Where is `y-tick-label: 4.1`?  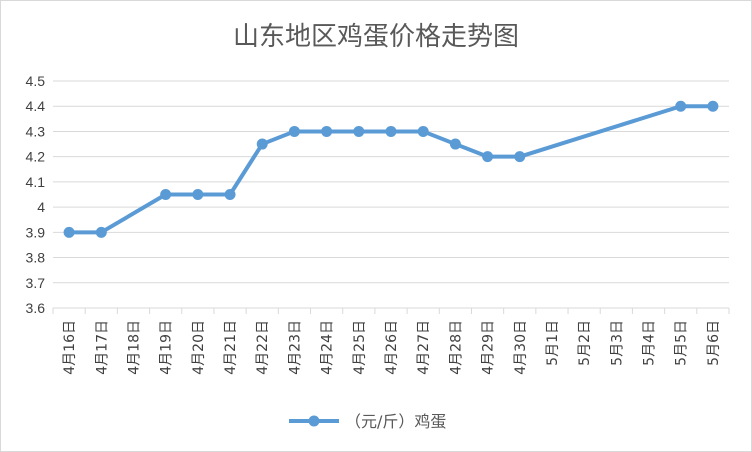 y-tick-label: 4.1 is located at coordinates (36, 182).